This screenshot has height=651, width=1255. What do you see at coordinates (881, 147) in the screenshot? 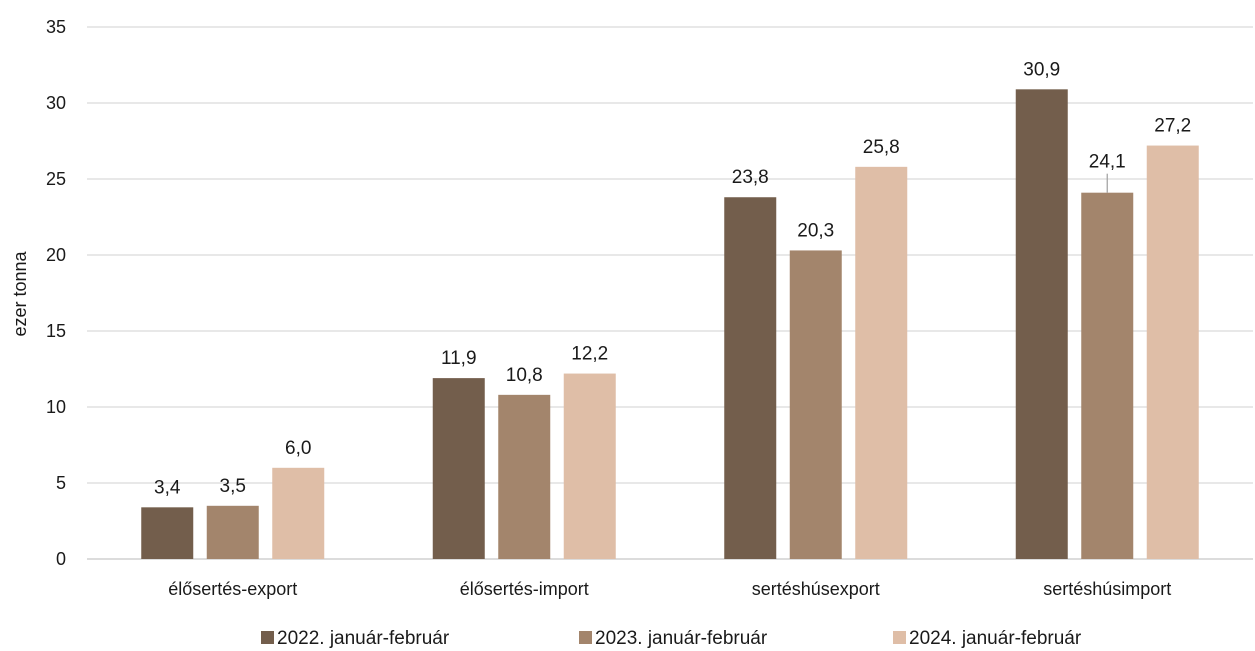
I see `data-label: 25,8` at bounding box center [881, 147].